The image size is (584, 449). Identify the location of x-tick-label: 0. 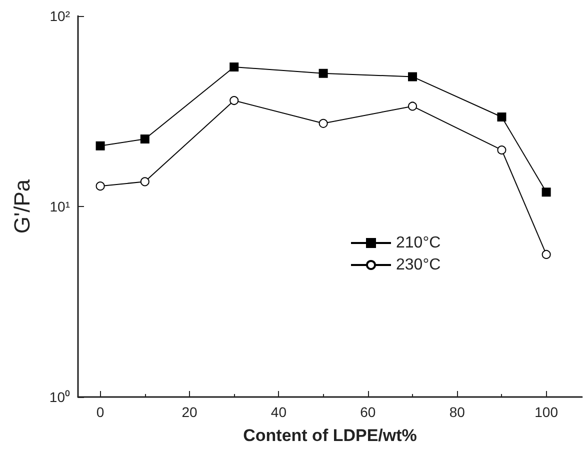
(100, 412).